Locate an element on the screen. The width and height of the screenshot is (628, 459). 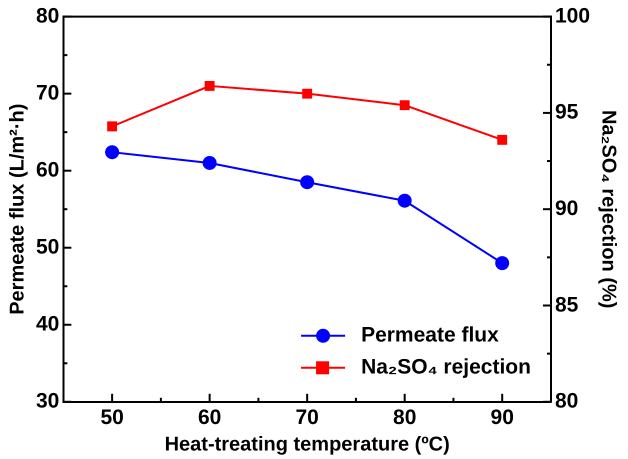
y-axis-title: Permeate flux (L/m²·h) is located at coordinates (17, 209).